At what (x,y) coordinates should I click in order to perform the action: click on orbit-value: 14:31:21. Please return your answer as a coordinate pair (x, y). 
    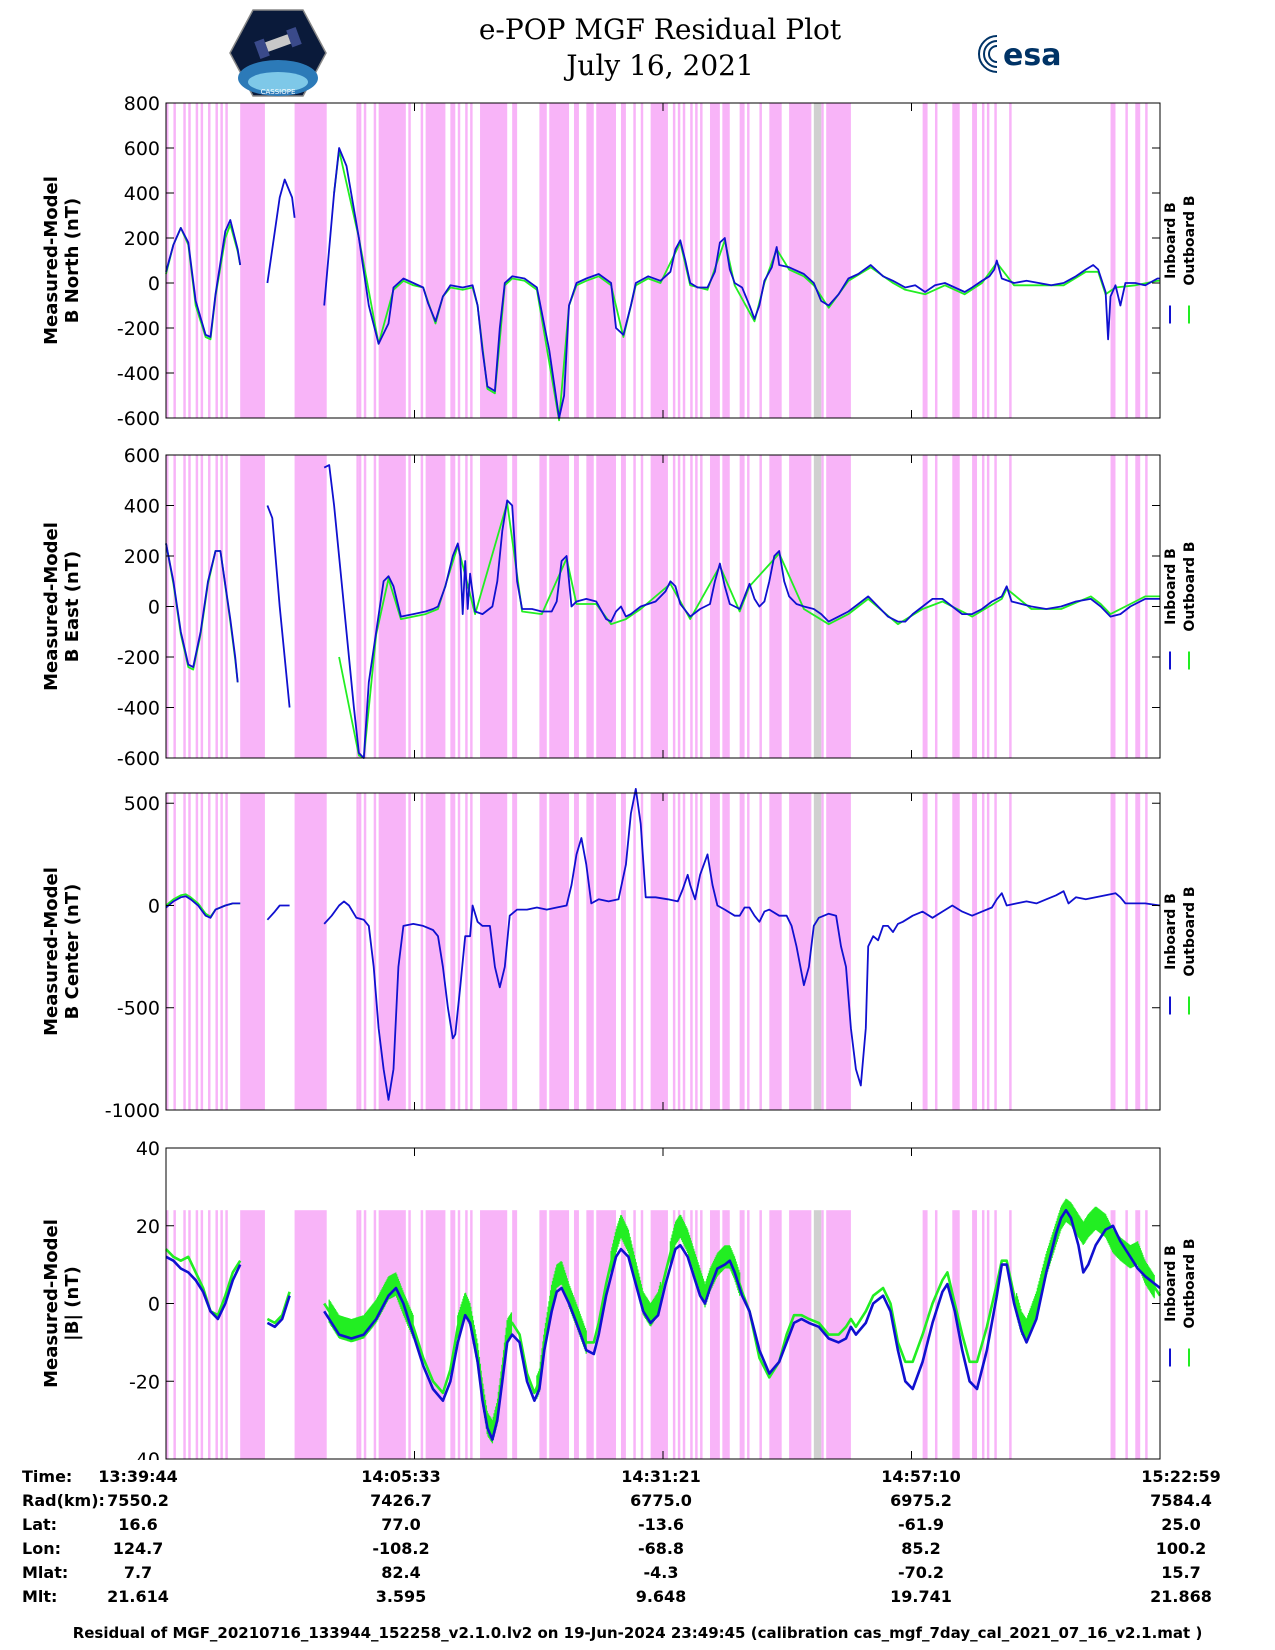
    Looking at the image, I should click on (661, 1476).